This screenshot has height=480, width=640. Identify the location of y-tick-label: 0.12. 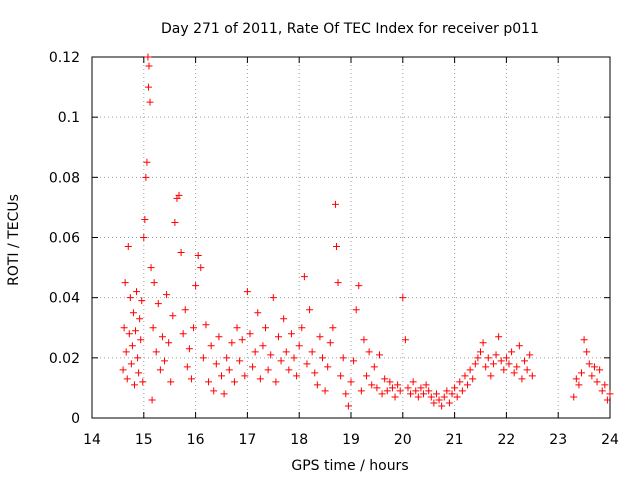
(64, 58).